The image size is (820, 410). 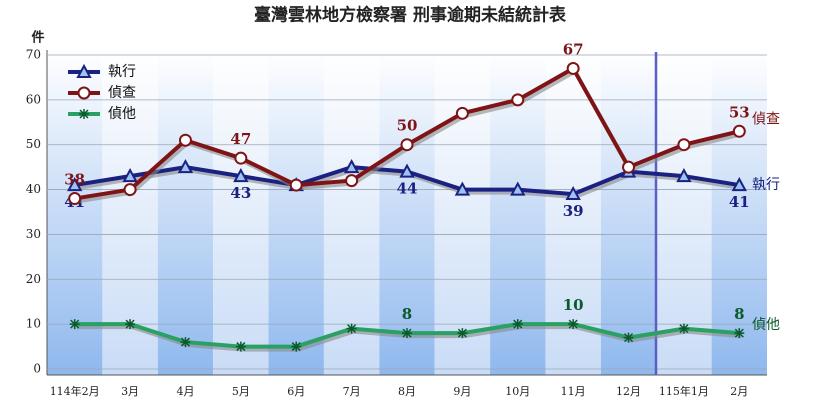 What do you see at coordinates (573, 49) in the screenshot?
I see `data-label: 67` at bounding box center [573, 49].